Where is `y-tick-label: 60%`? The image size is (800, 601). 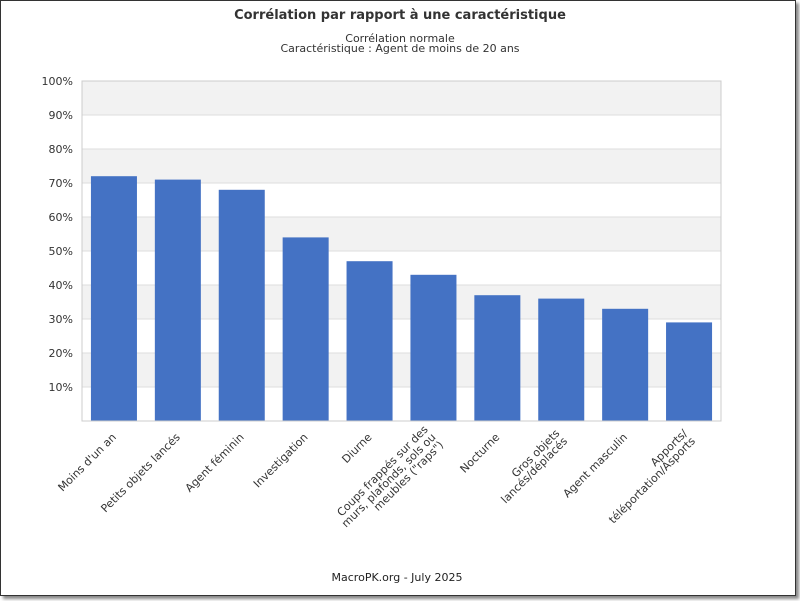
y-tick-label: 60% is located at coordinates (61, 217).